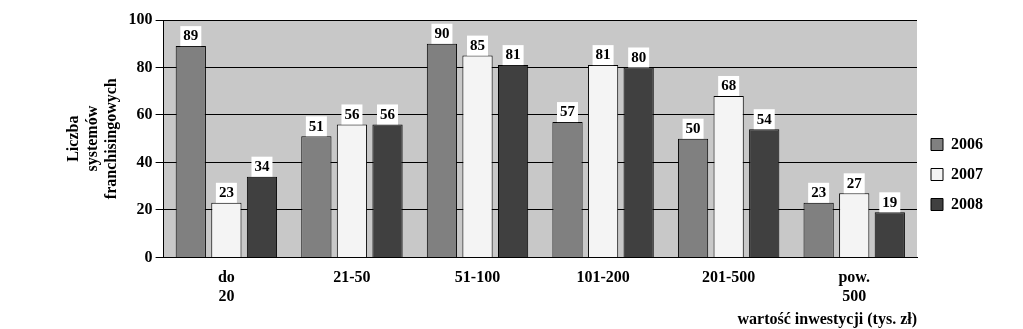 This screenshot has height=329, width=1023. What do you see at coordinates (729, 85) in the screenshot?
I see `data-label: 68` at bounding box center [729, 85].